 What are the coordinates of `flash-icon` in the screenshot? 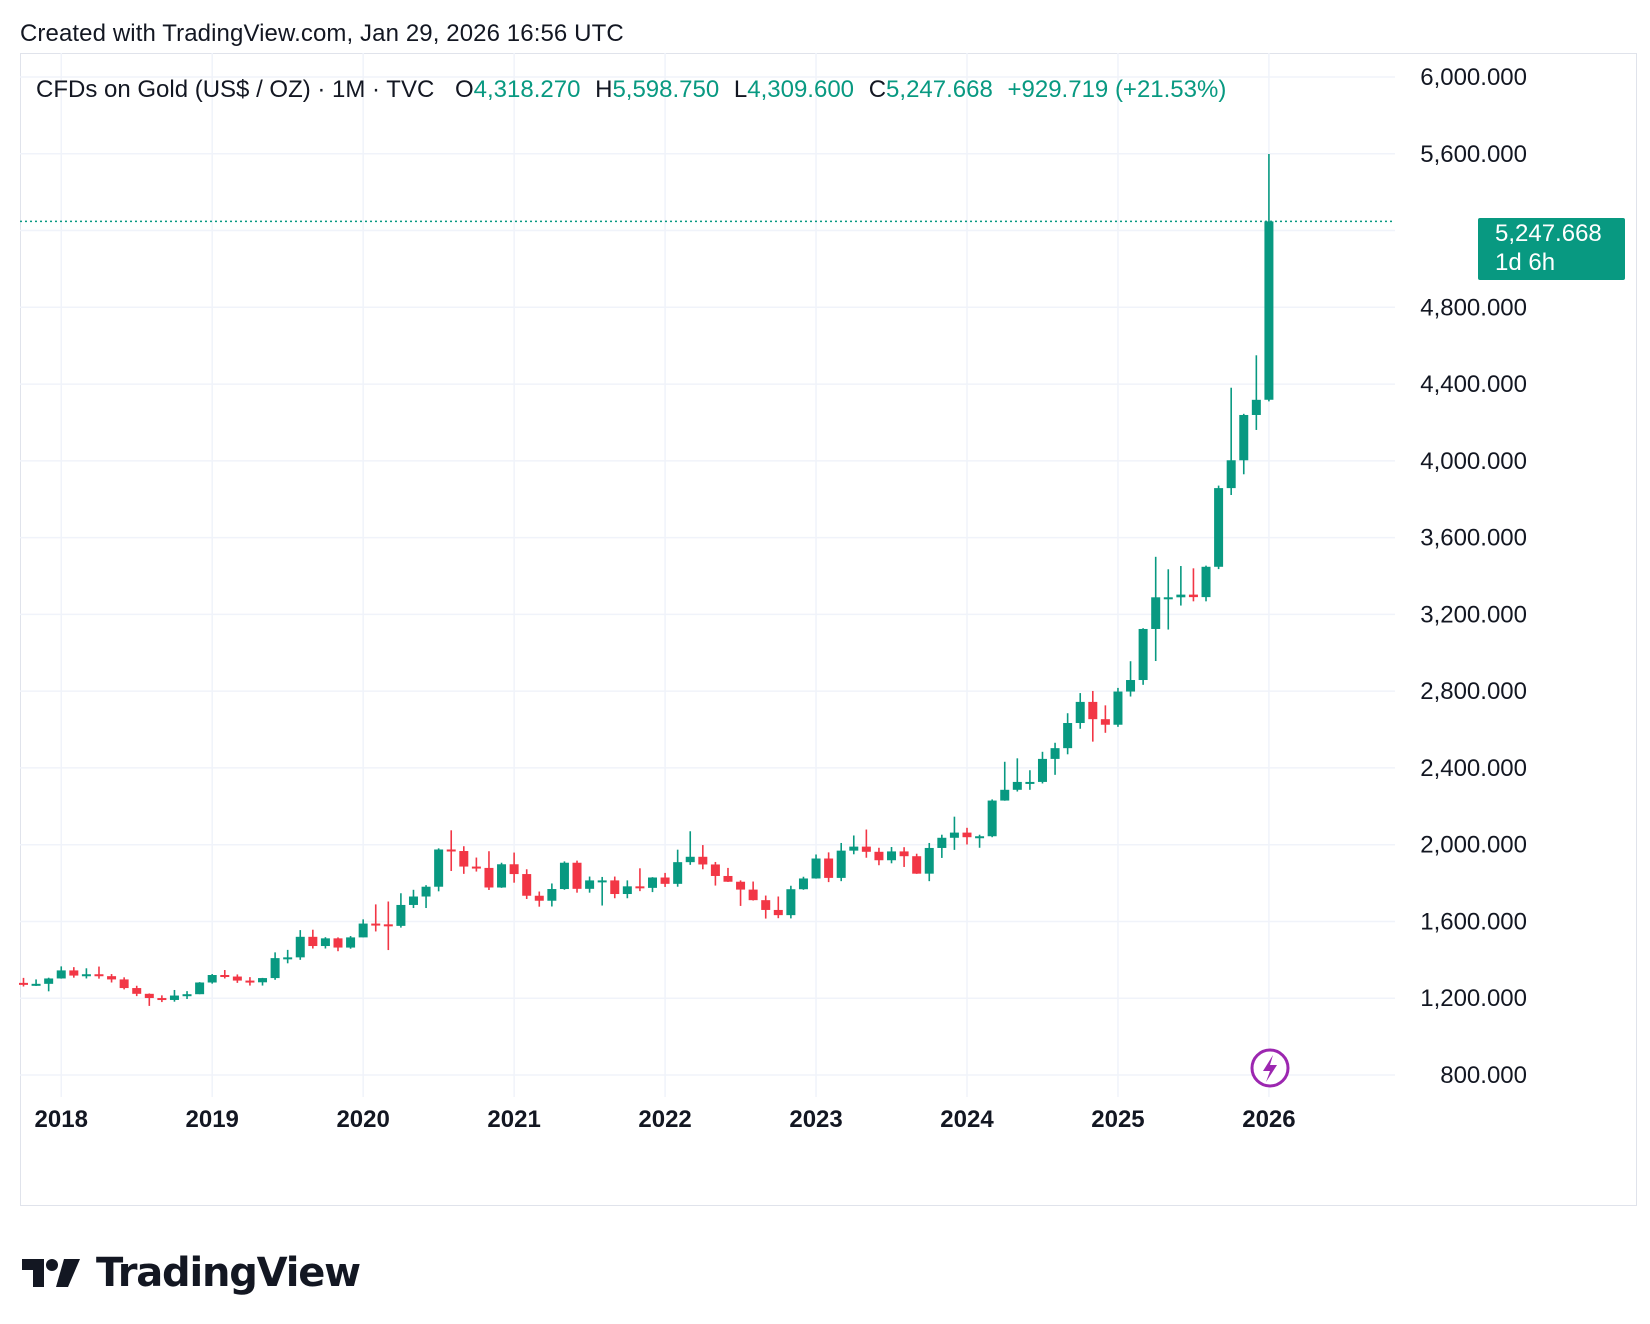 It's located at (1270, 1068).